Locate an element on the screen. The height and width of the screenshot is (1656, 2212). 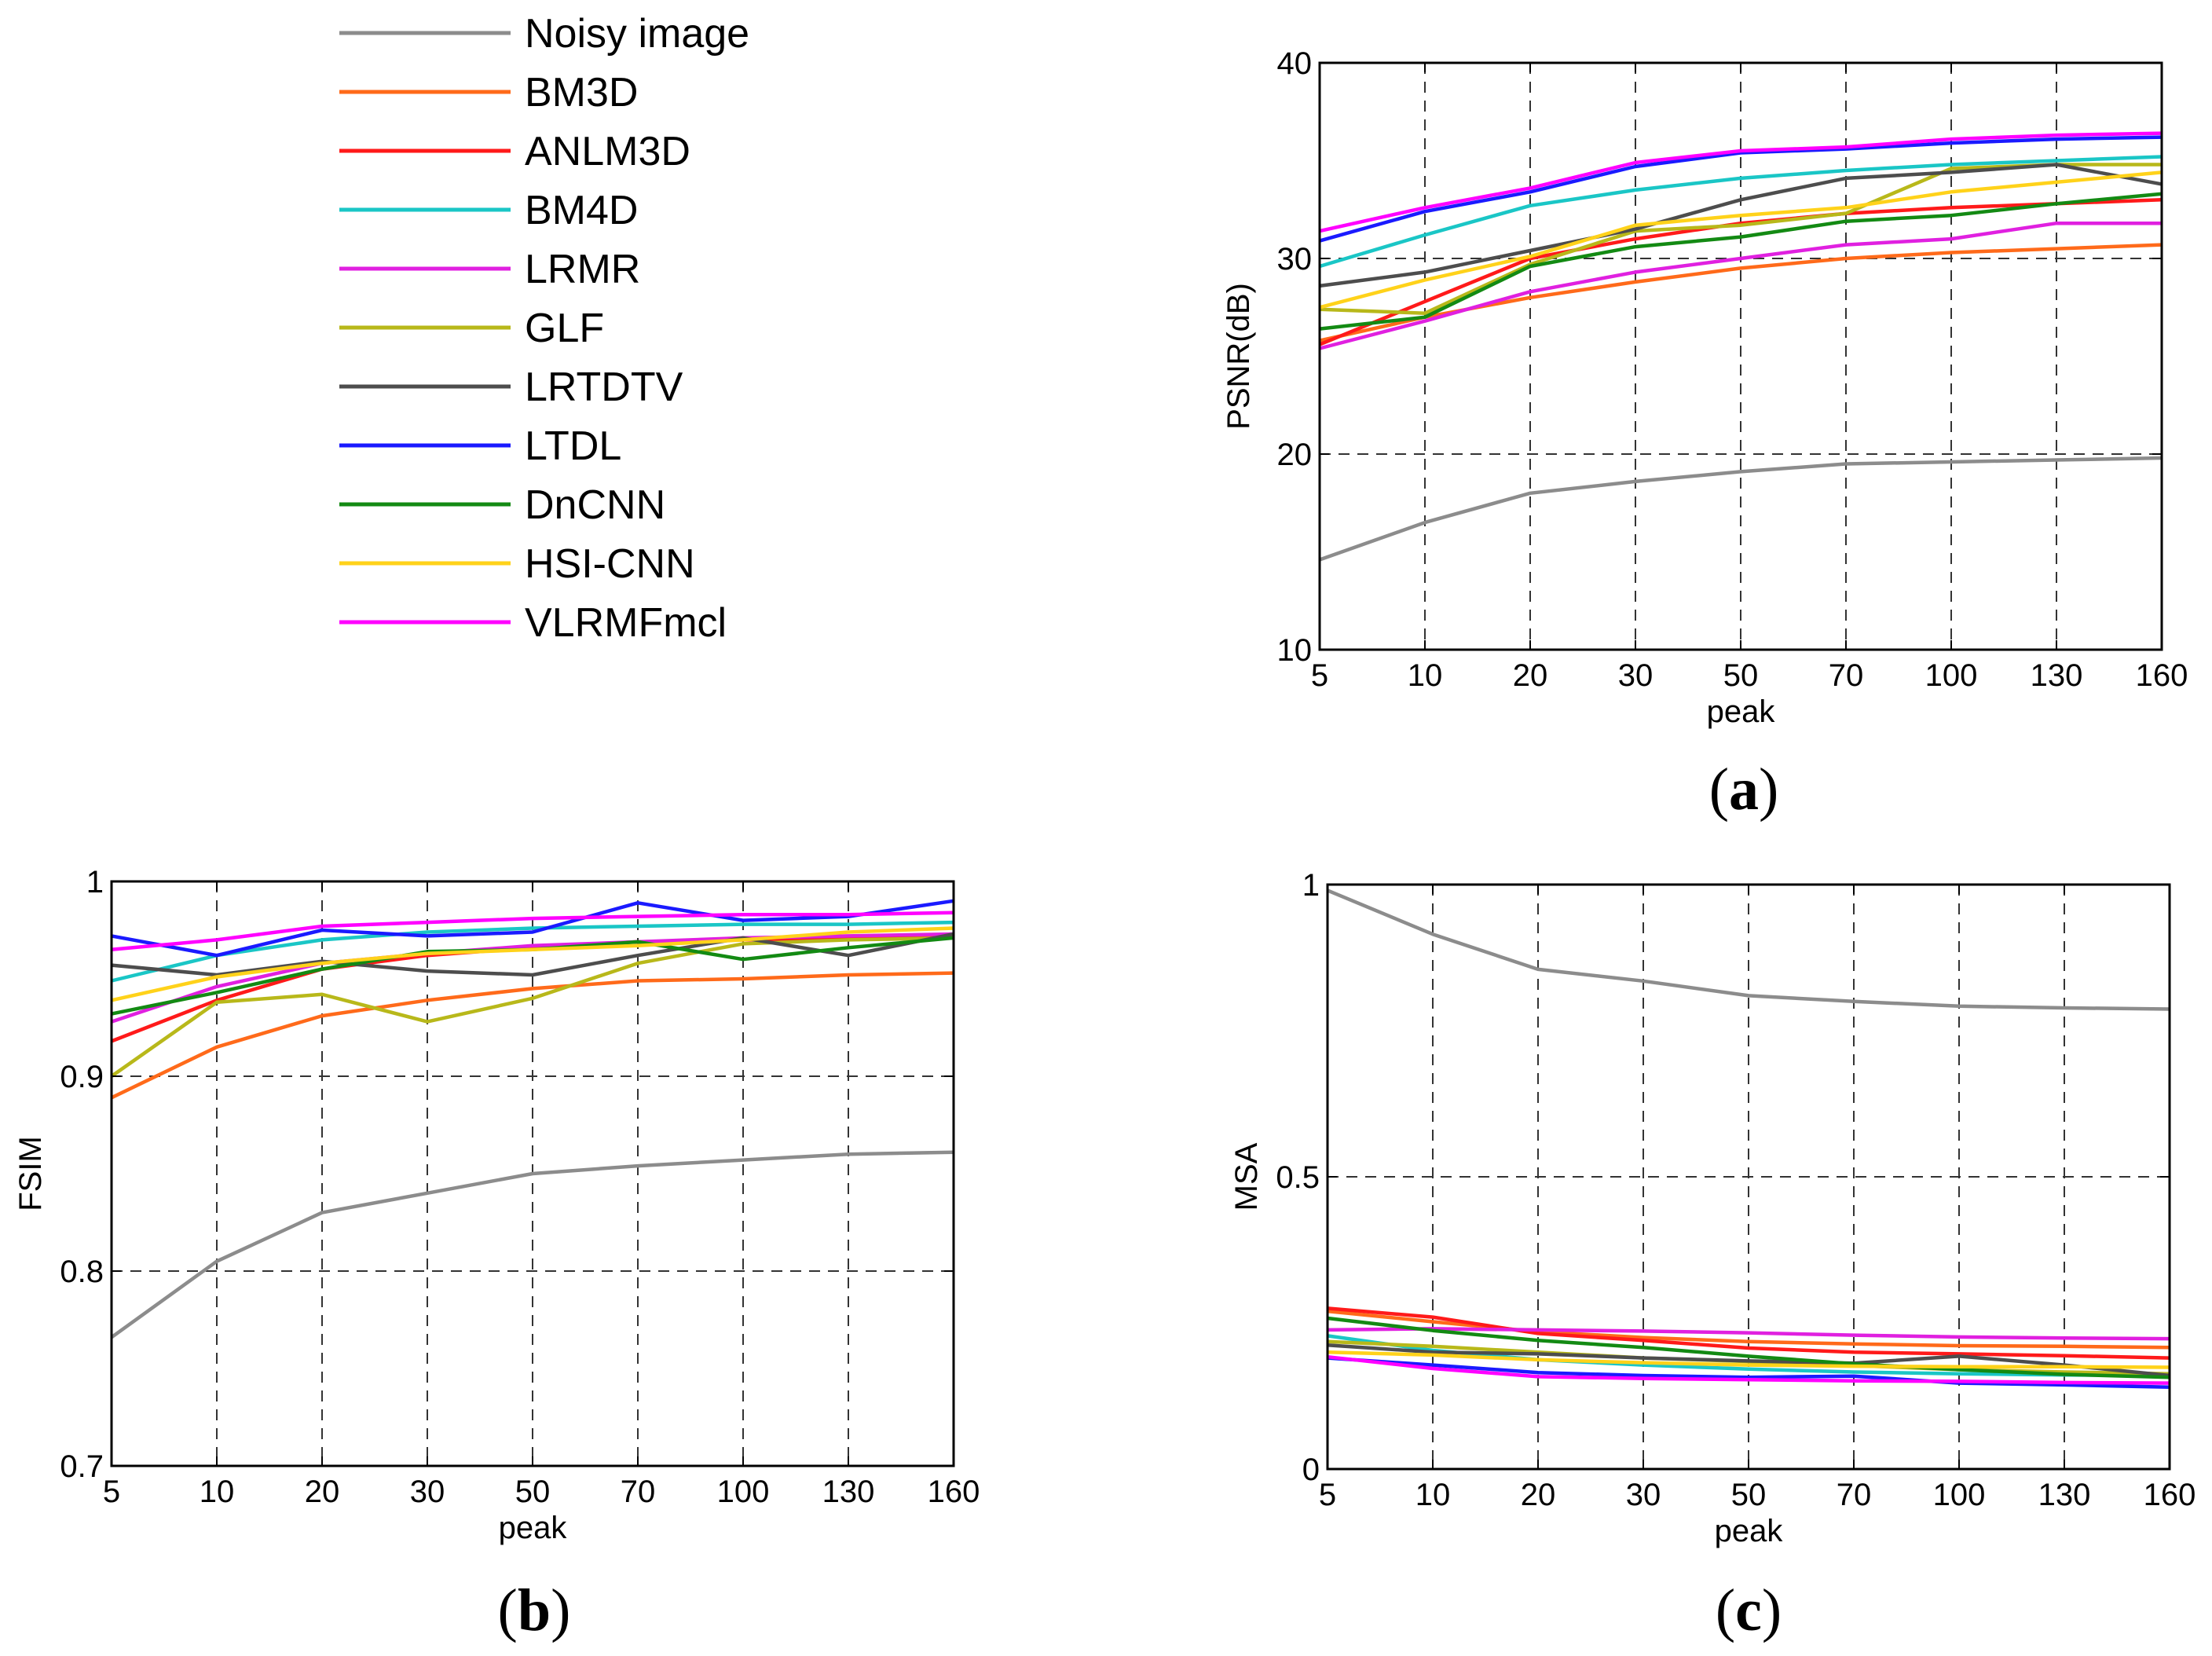
panel-caption: (b) is located at coordinates (534, 1610).